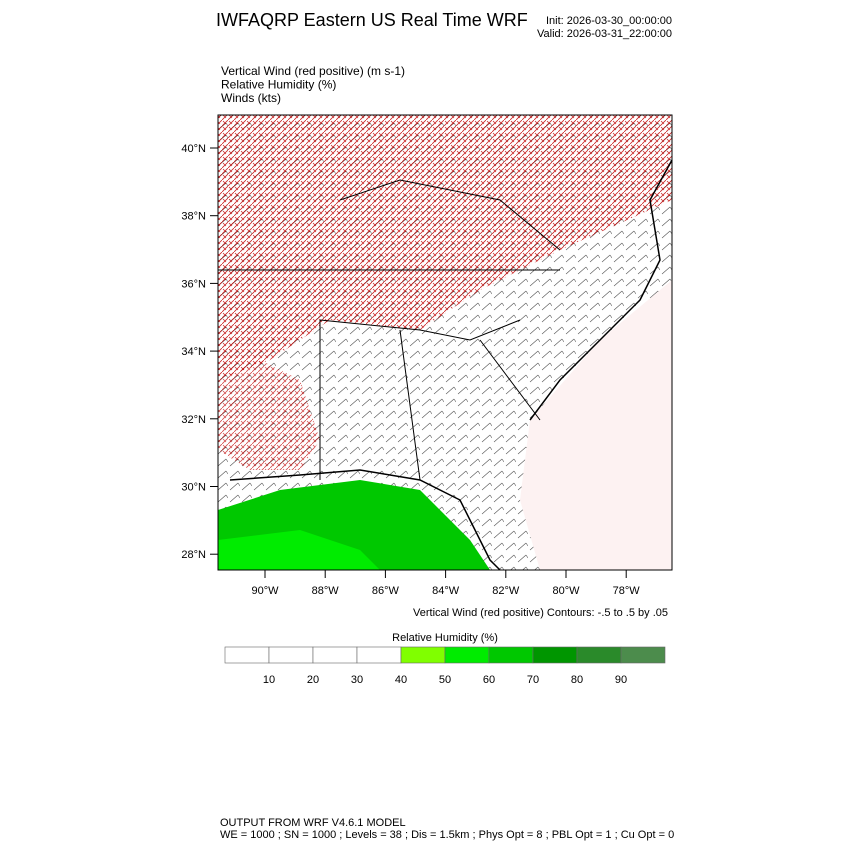 The image size is (850, 855). What do you see at coordinates (357, 680) in the screenshot?
I see `colorbar-label: 30` at bounding box center [357, 680].